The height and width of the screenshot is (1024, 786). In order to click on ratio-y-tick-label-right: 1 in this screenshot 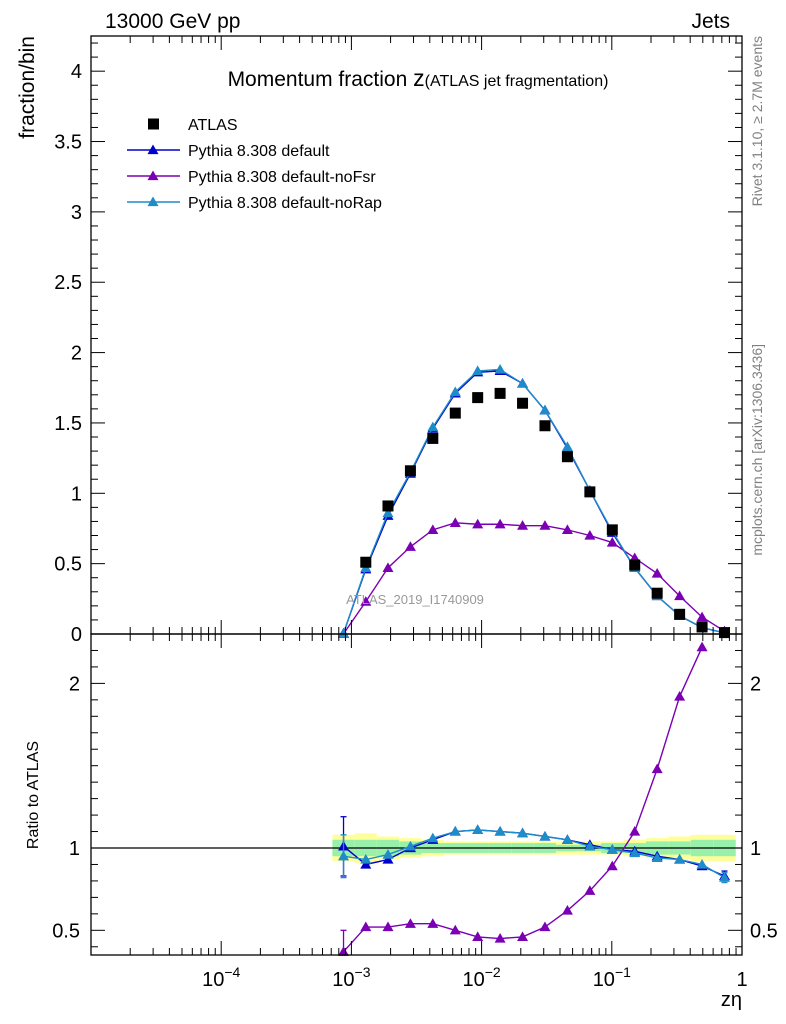, I will do `click(755, 849)`.